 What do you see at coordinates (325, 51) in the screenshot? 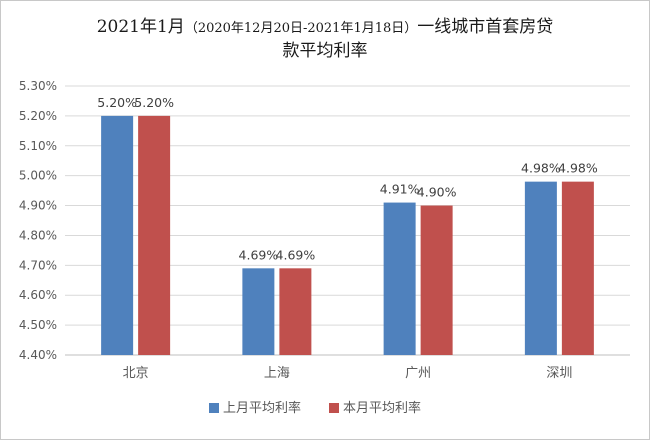
I see `chart-title-line2: 款平均利率` at bounding box center [325, 51].